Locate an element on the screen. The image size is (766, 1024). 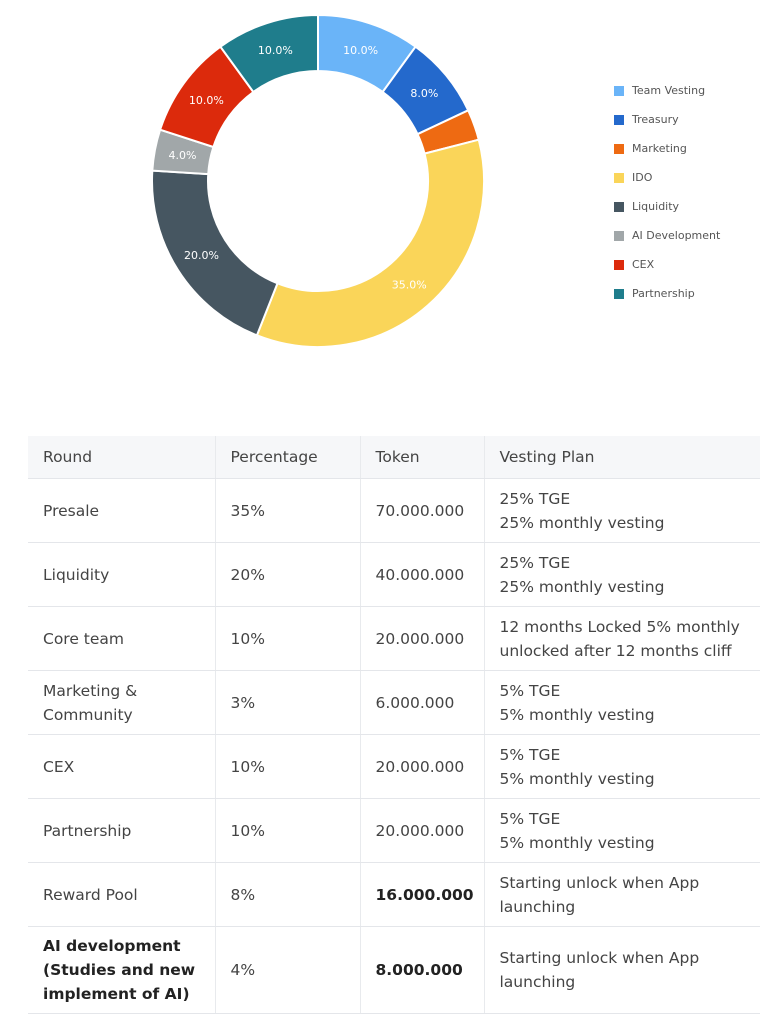
cell-round: Core team is located at coordinates (121, 638).